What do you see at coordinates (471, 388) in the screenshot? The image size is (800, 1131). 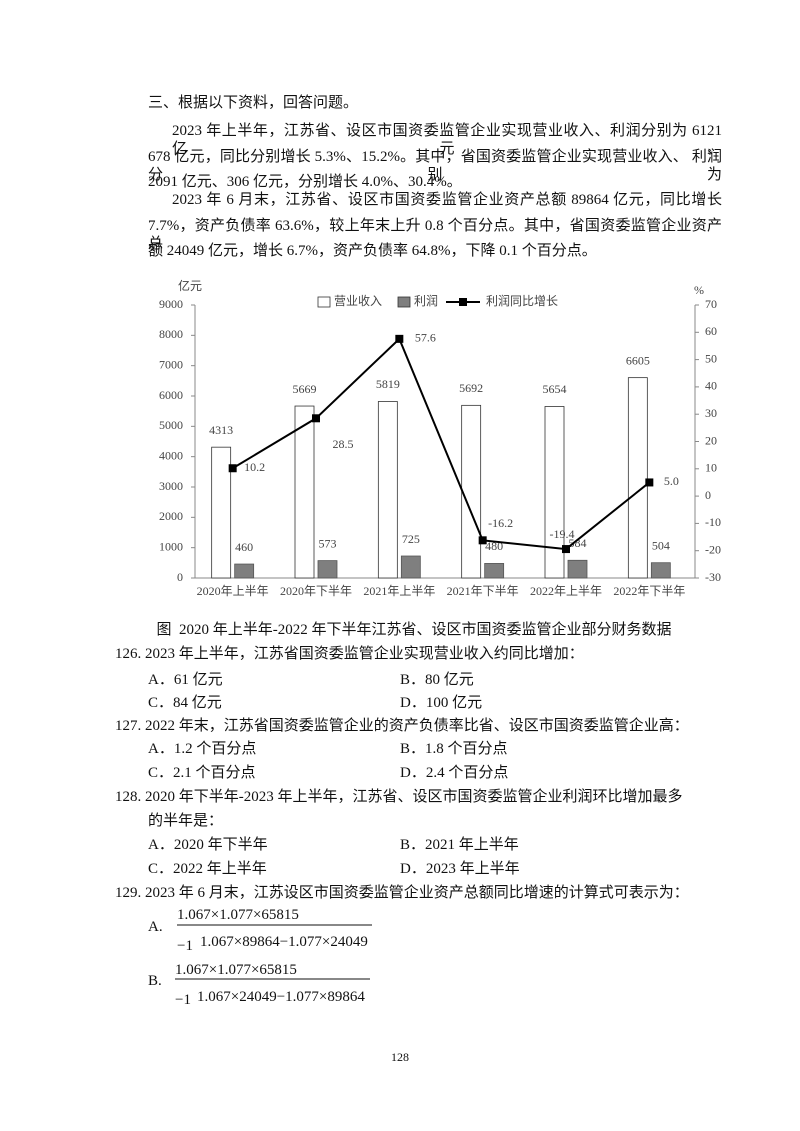 I see `data-label: 5692` at bounding box center [471, 388].